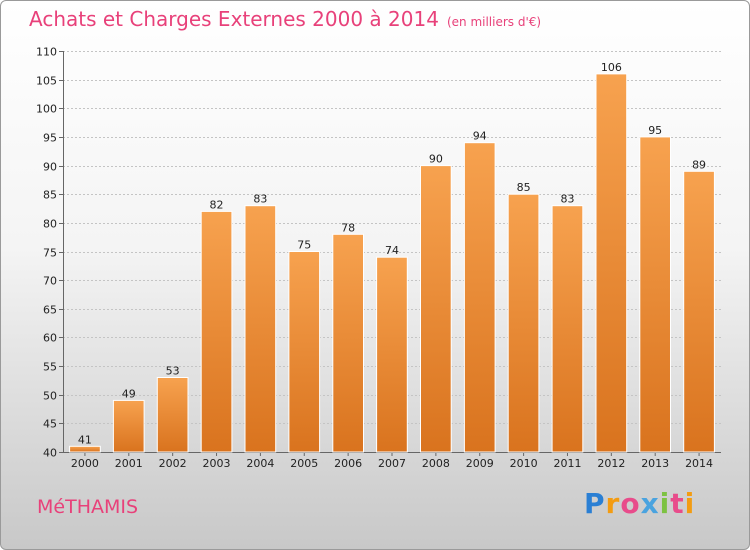 The width and height of the screenshot is (750, 550). What do you see at coordinates (655, 294) in the screenshot?
I see `bar-2013` at bounding box center [655, 294].